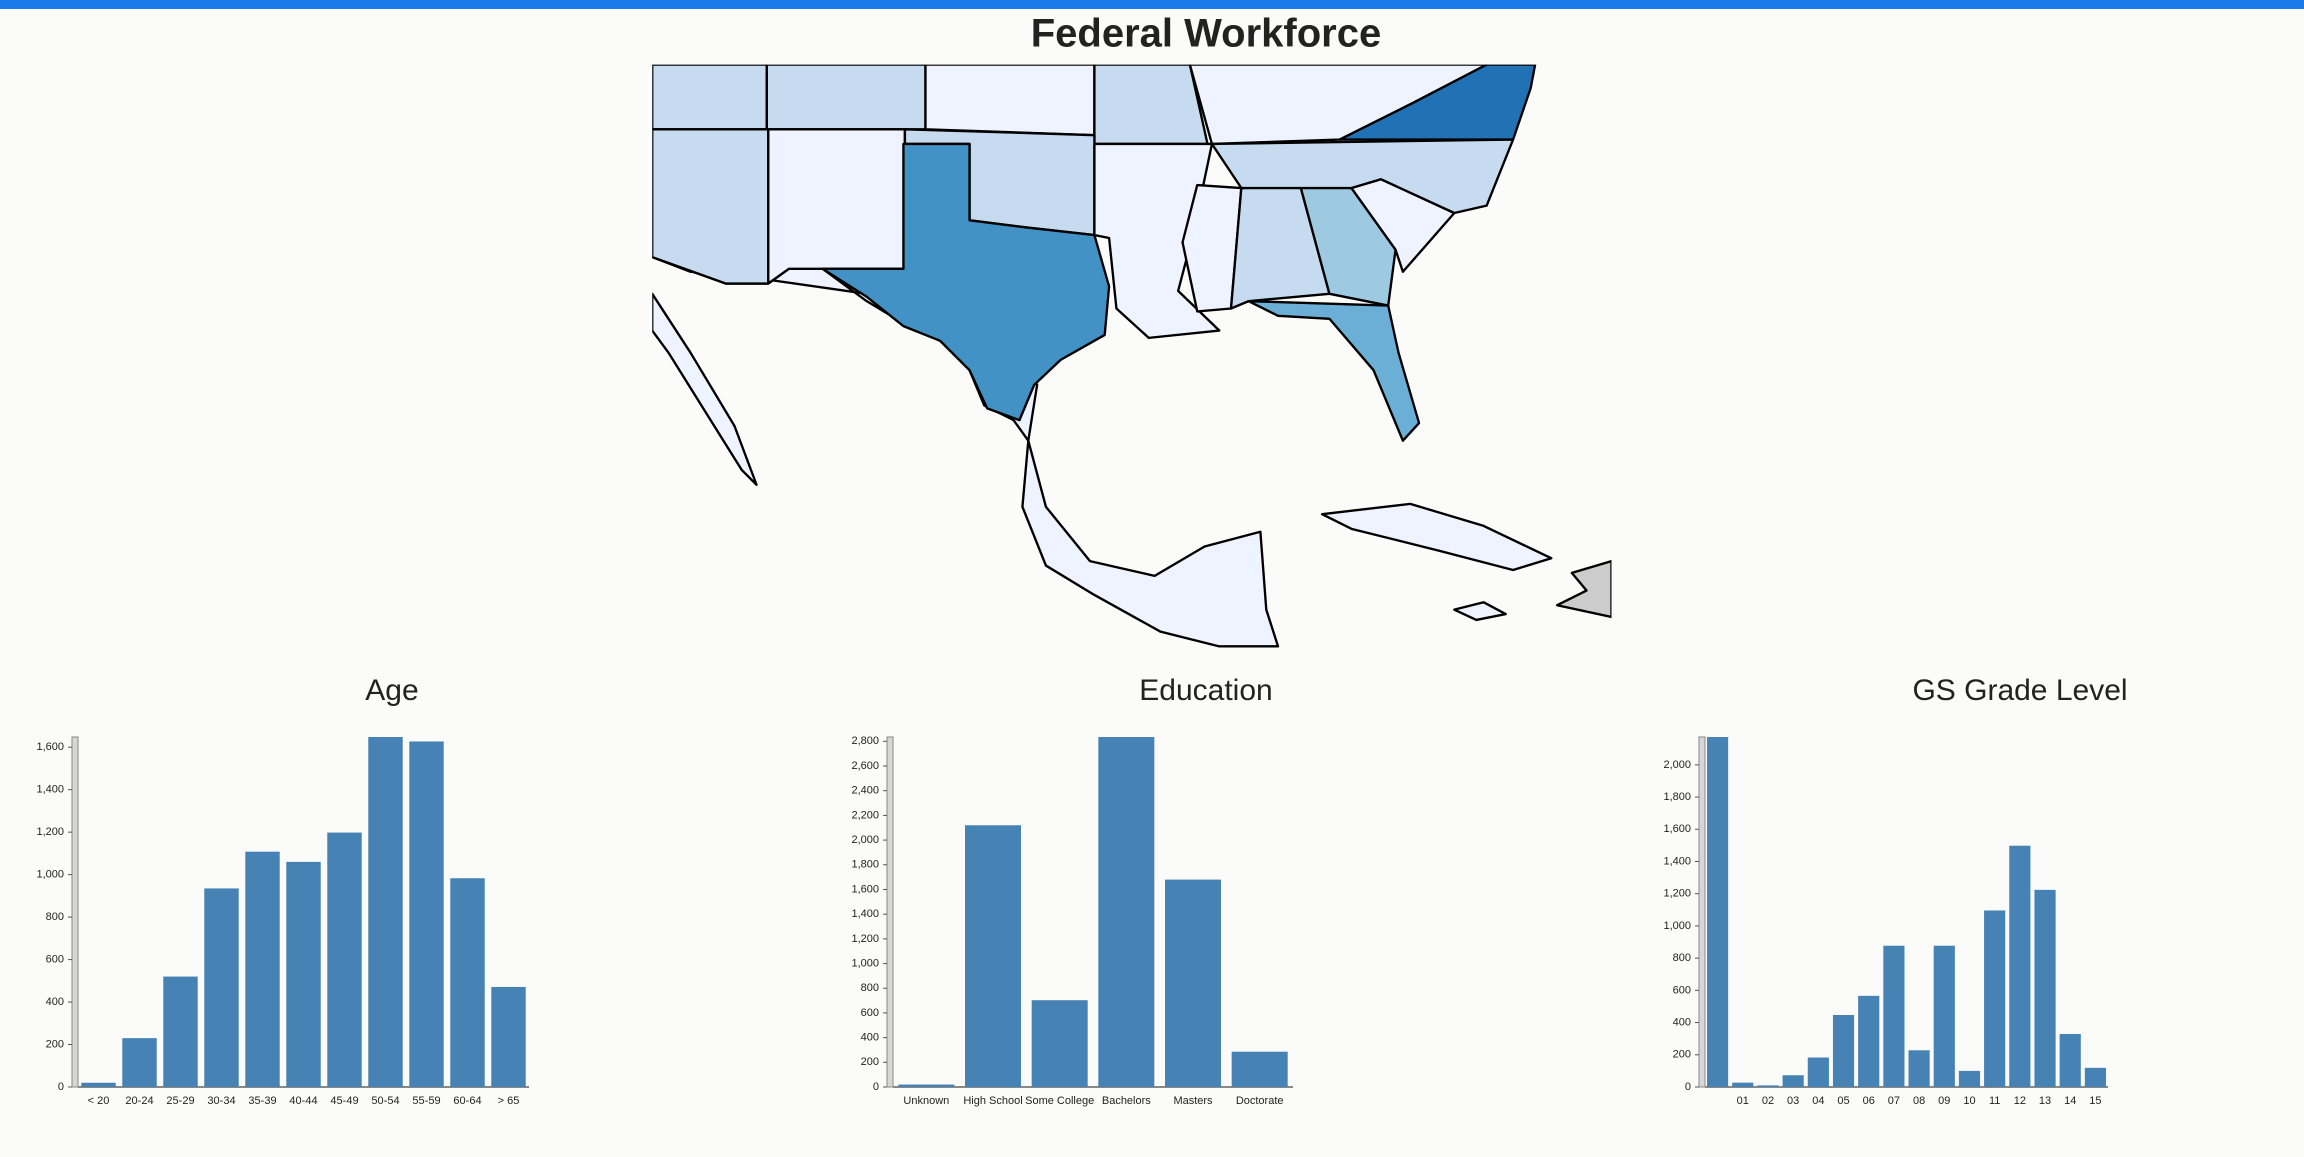 The height and width of the screenshot is (1157, 2304). What do you see at coordinates (426, 1101) in the screenshot?
I see `x-tick-label: 55-59` at bounding box center [426, 1101].